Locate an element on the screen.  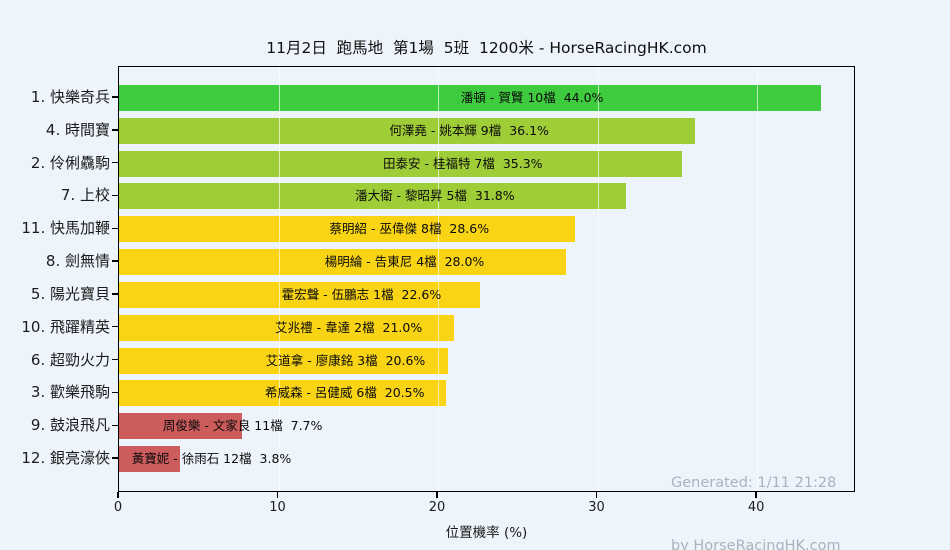
y-axis-label: 7. 上校 is located at coordinates (85, 195).